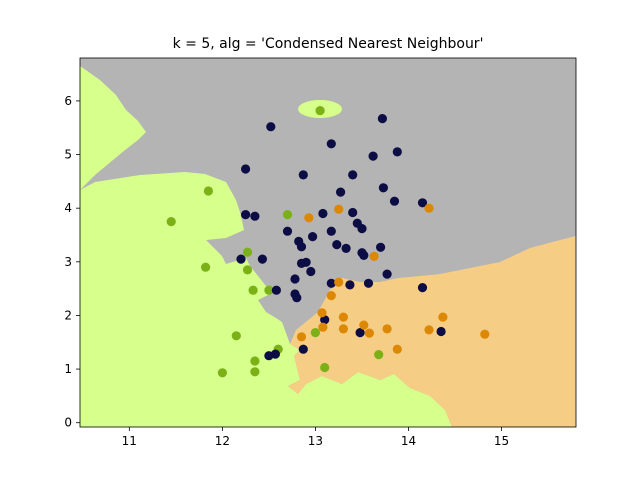  What do you see at coordinates (68, 315) in the screenshot?
I see `y-tick-label: 2` at bounding box center [68, 315].